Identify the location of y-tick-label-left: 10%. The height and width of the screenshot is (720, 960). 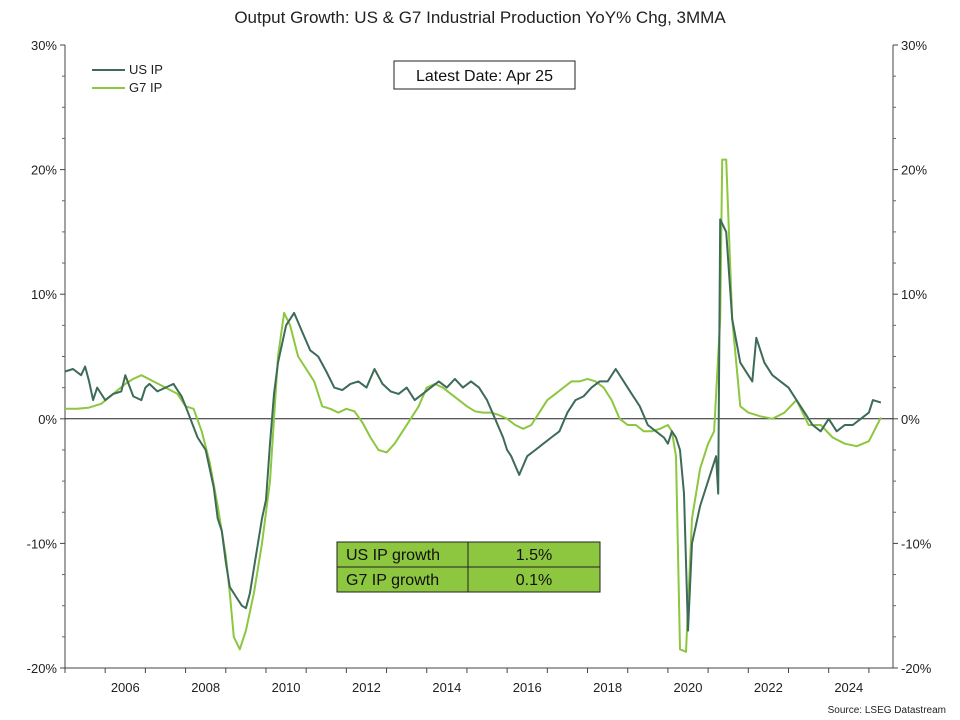
(44, 294).